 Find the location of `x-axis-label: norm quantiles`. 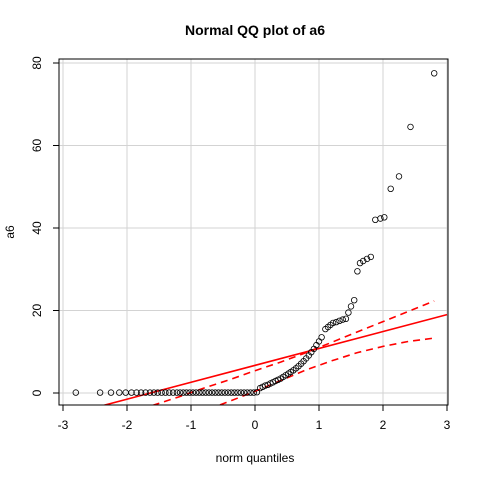

x-axis-label: norm quantiles is located at coordinates (255, 458).